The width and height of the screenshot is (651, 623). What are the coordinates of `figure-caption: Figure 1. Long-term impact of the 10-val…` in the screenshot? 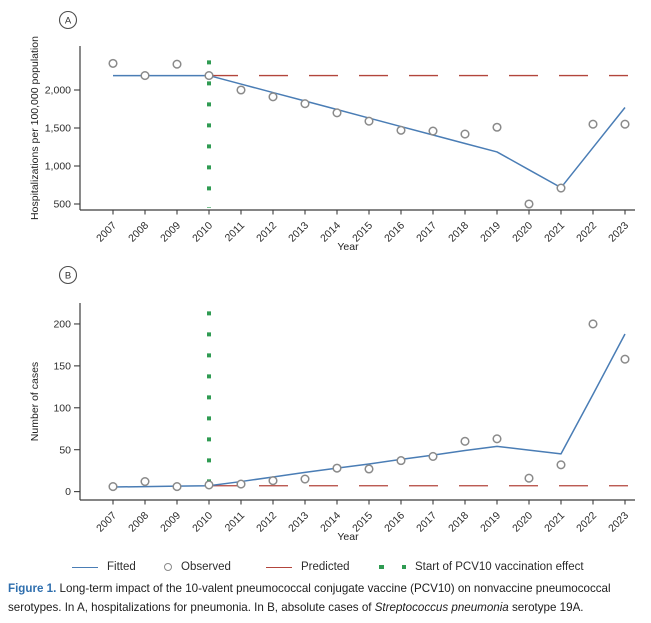 It's located at (327, 599).